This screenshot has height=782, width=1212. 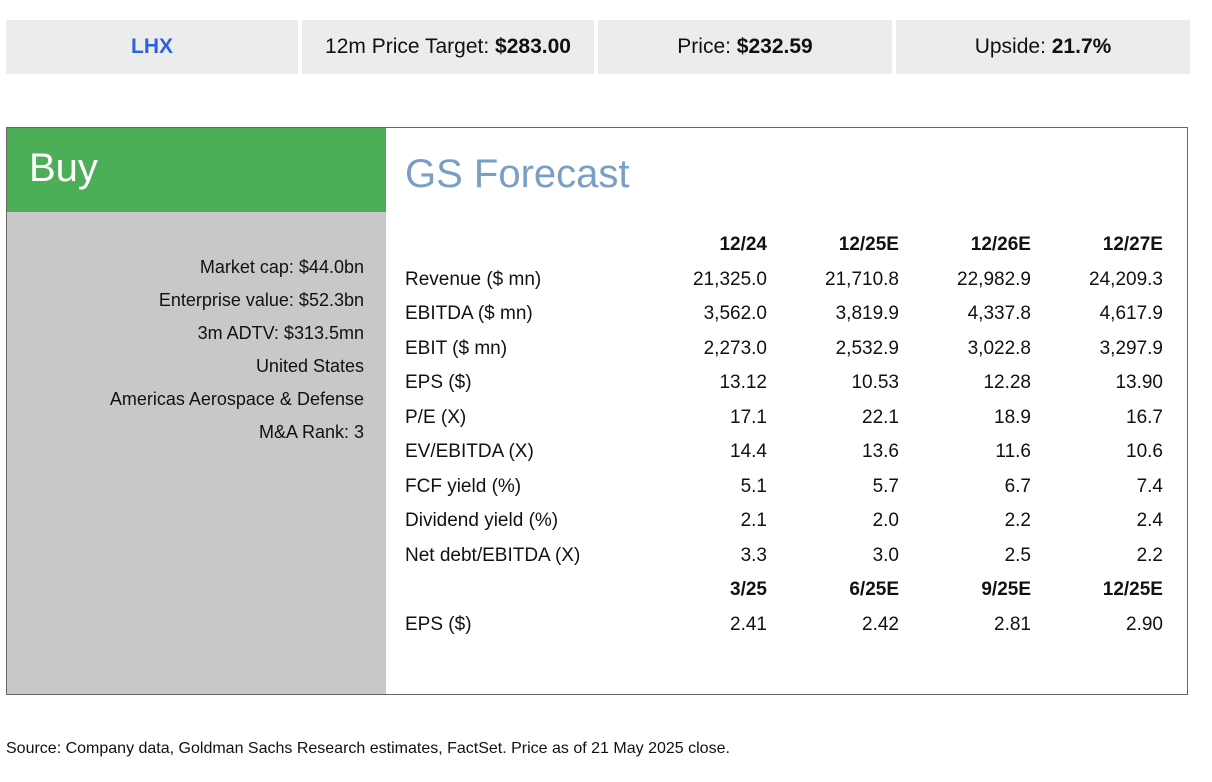 I want to click on table-cell: 11.6, so click(x=1013, y=452).